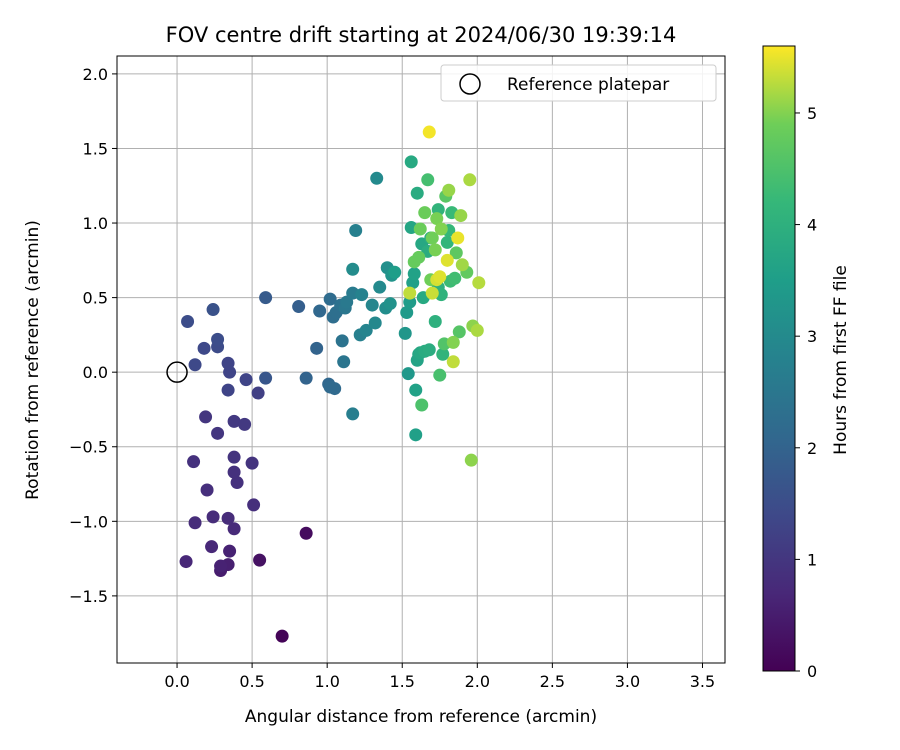  Describe the element at coordinates (88, 521) in the screenshot. I see `y-tick-label: −1.0` at that location.